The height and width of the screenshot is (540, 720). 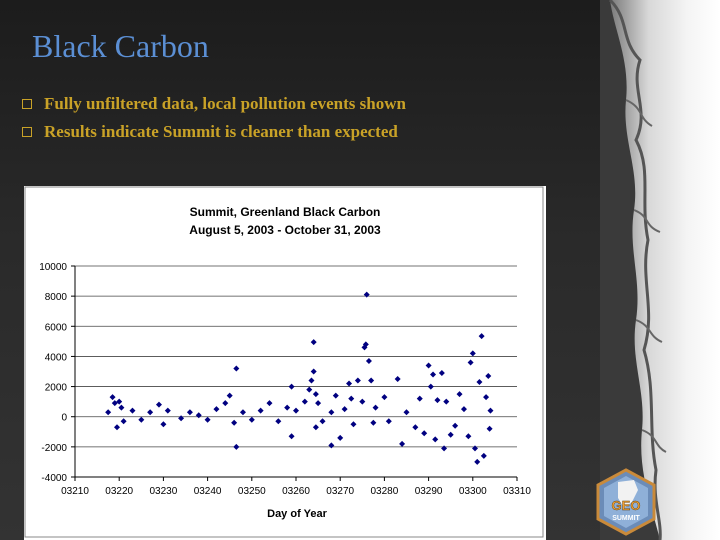 What do you see at coordinates (626, 518) in the screenshot?
I see `logo-word-bottom: SUMMIT` at bounding box center [626, 518].